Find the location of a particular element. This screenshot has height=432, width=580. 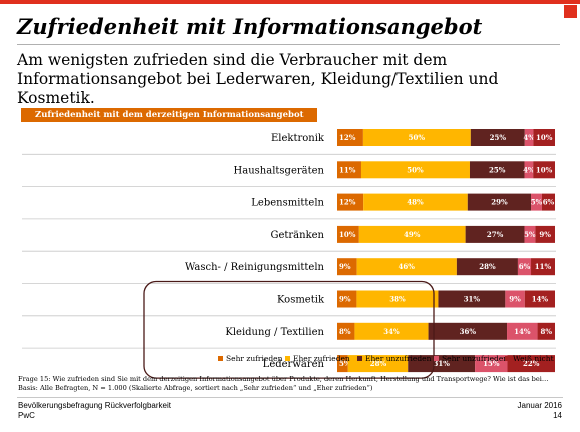

footer-company: PwC is located at coordinates (26, 415).